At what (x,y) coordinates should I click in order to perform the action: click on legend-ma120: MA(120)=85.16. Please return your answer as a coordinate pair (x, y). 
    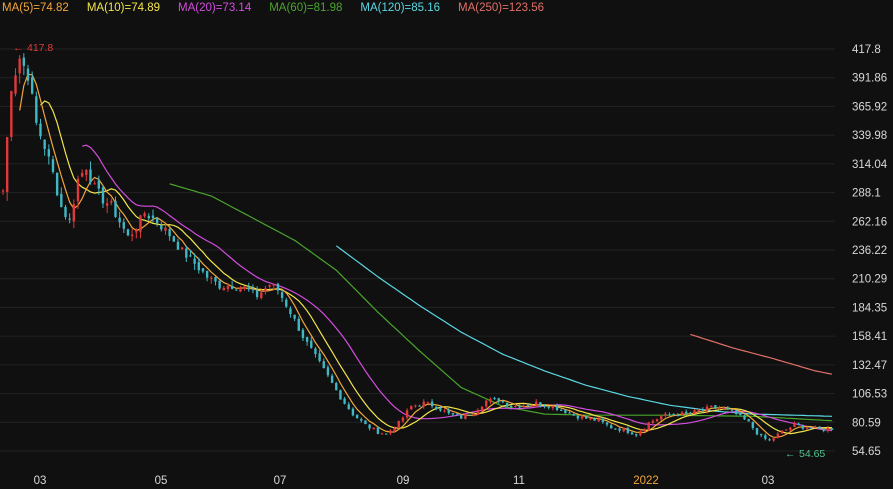
    Looking at the image, I should click on (400, 8).